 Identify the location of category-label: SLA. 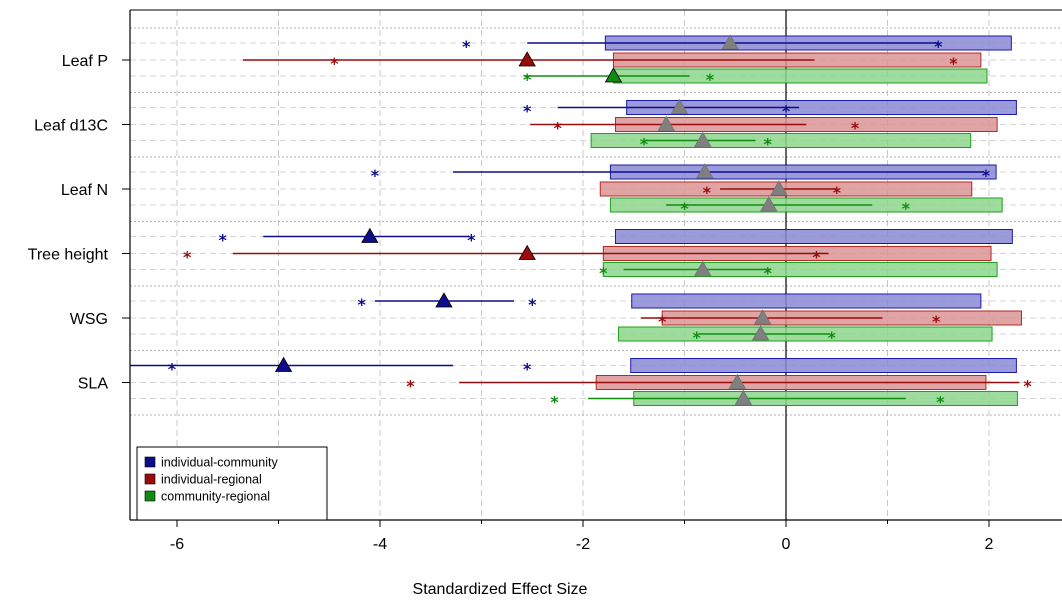
(93, 384).